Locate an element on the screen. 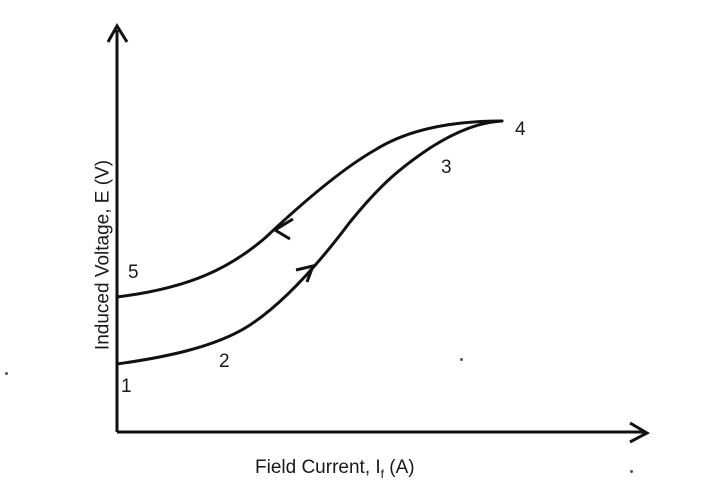 This screenshot has width=712, height=492. x-axis-label: Field Current, If (A) is located at coordinates (335, 469).